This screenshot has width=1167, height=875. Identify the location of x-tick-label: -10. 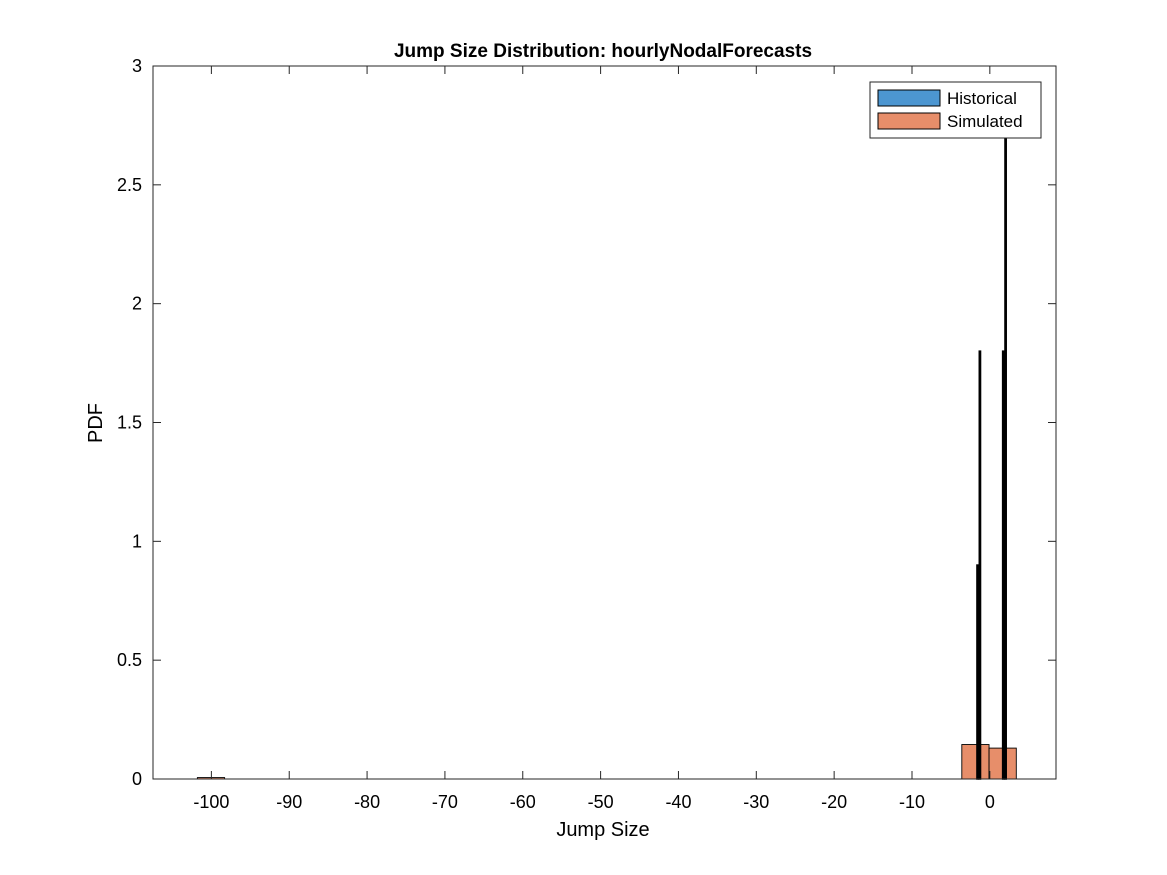
(912, 802).